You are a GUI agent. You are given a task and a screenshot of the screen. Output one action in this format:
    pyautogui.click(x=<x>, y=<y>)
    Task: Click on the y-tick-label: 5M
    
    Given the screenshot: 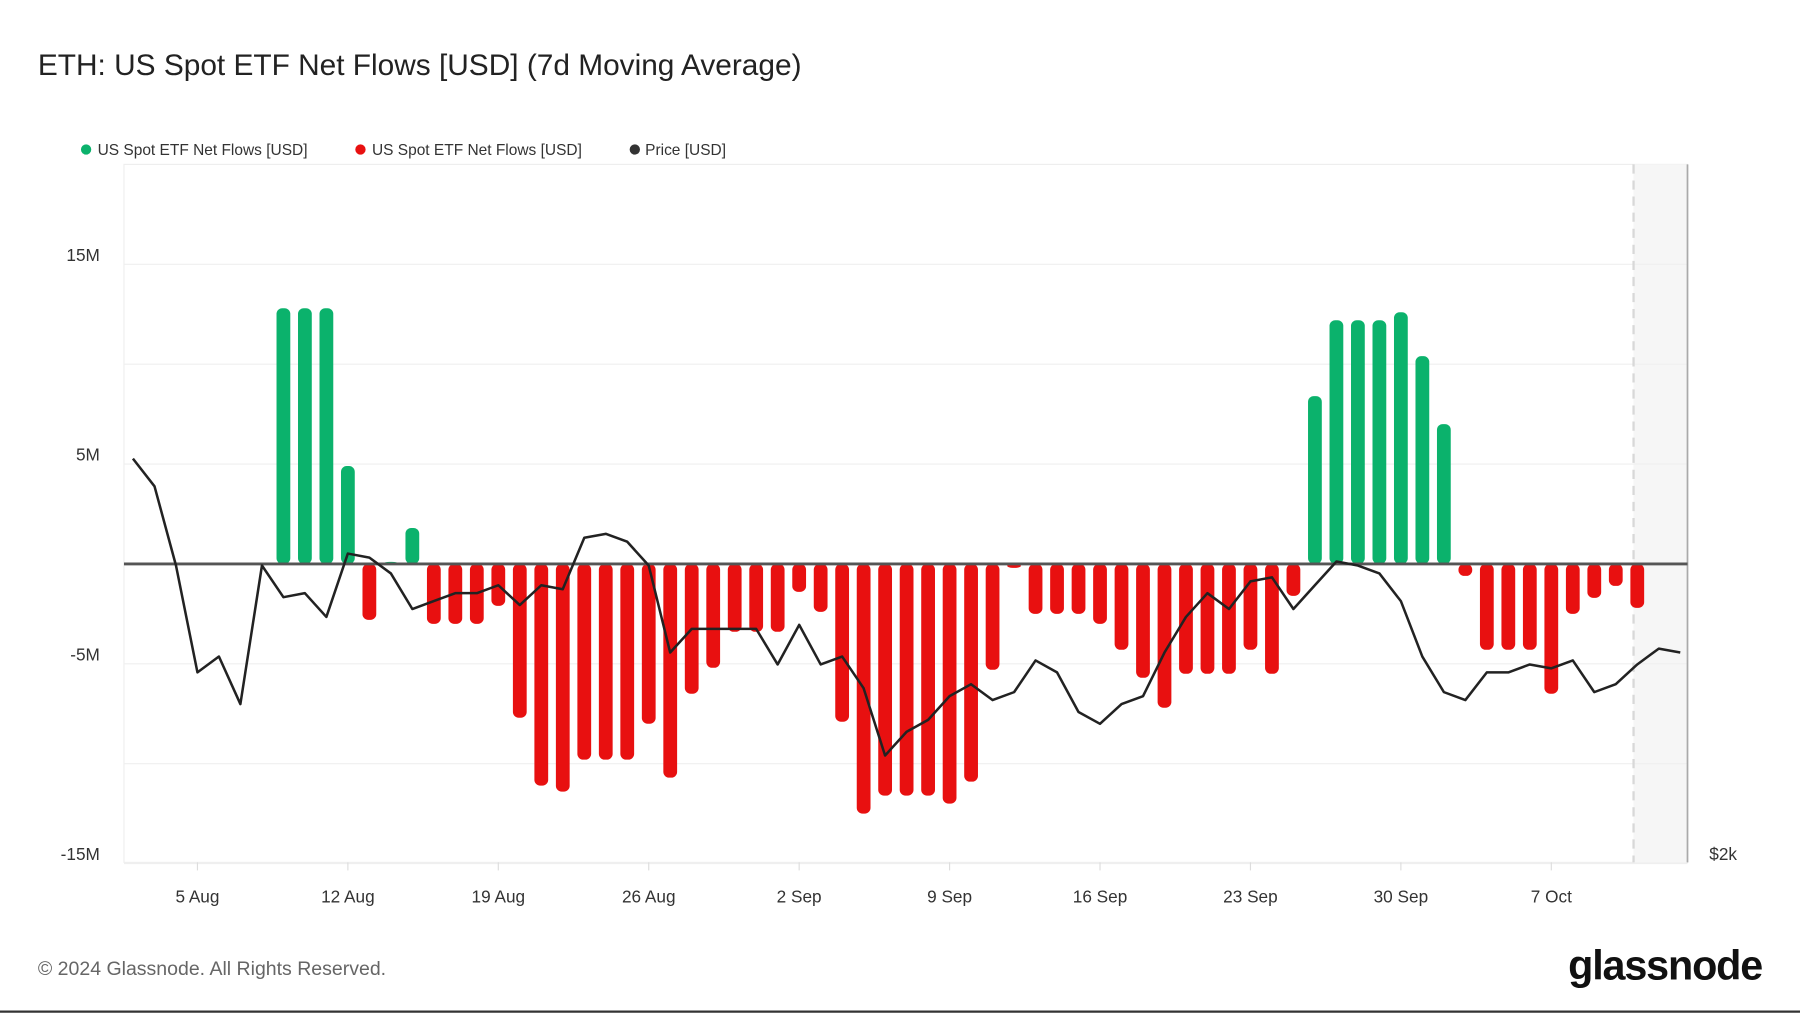 What is the action you would take?
    pyautogui.click(x=88, y=455)
    